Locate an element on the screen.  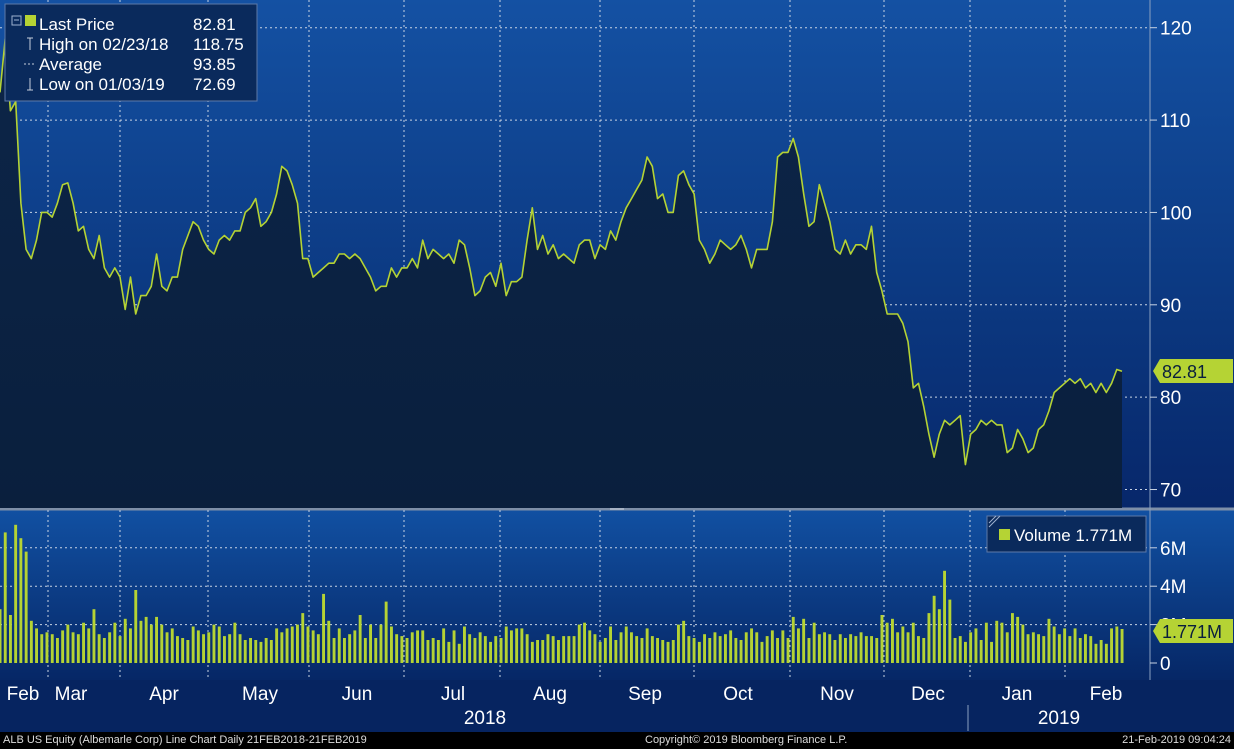
legend-high-value: 118.75 is located at coordinates (218, 44).